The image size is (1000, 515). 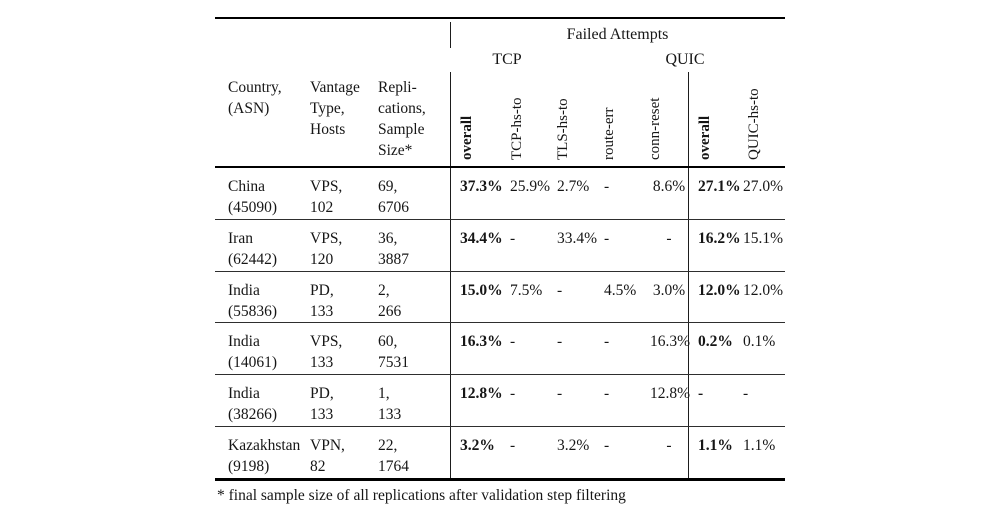 I want to click on cell-quic-hs-to: 1.1%, so click(x=759, y=446).